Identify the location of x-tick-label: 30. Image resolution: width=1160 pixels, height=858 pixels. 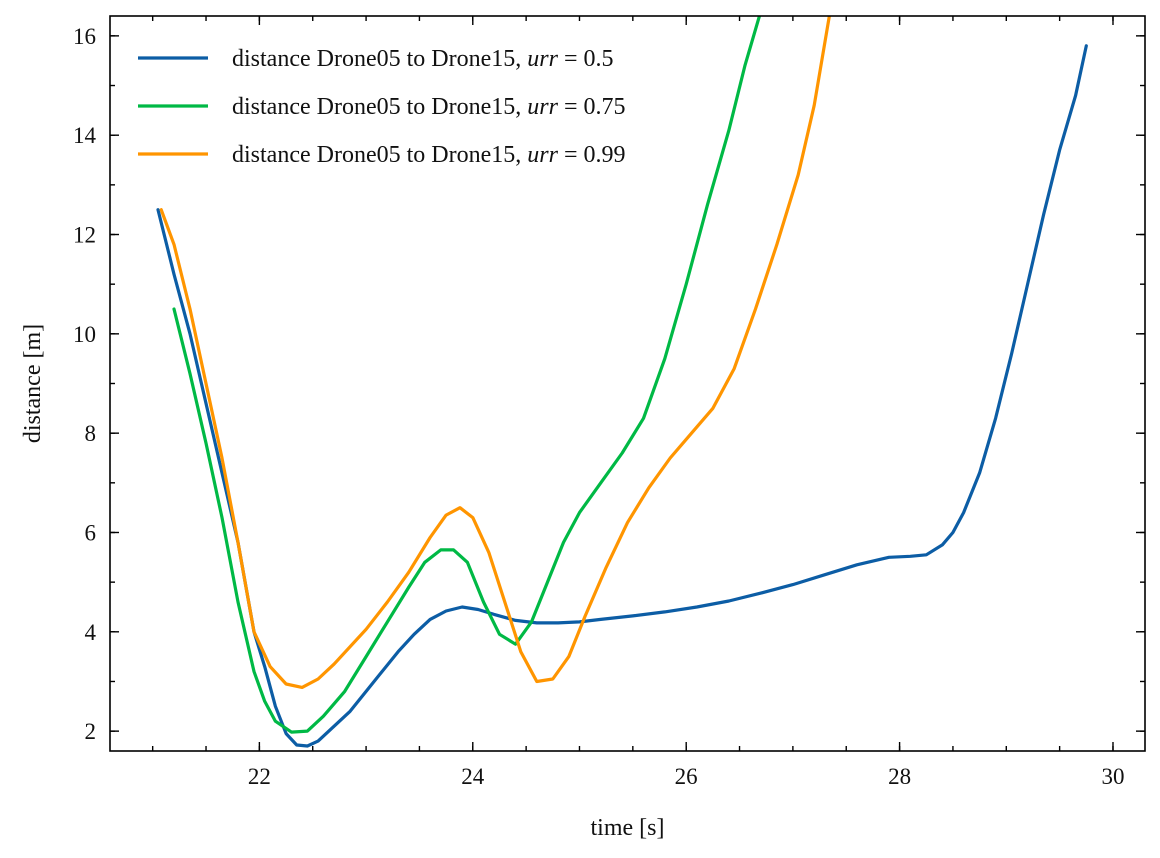
(1112, 776).